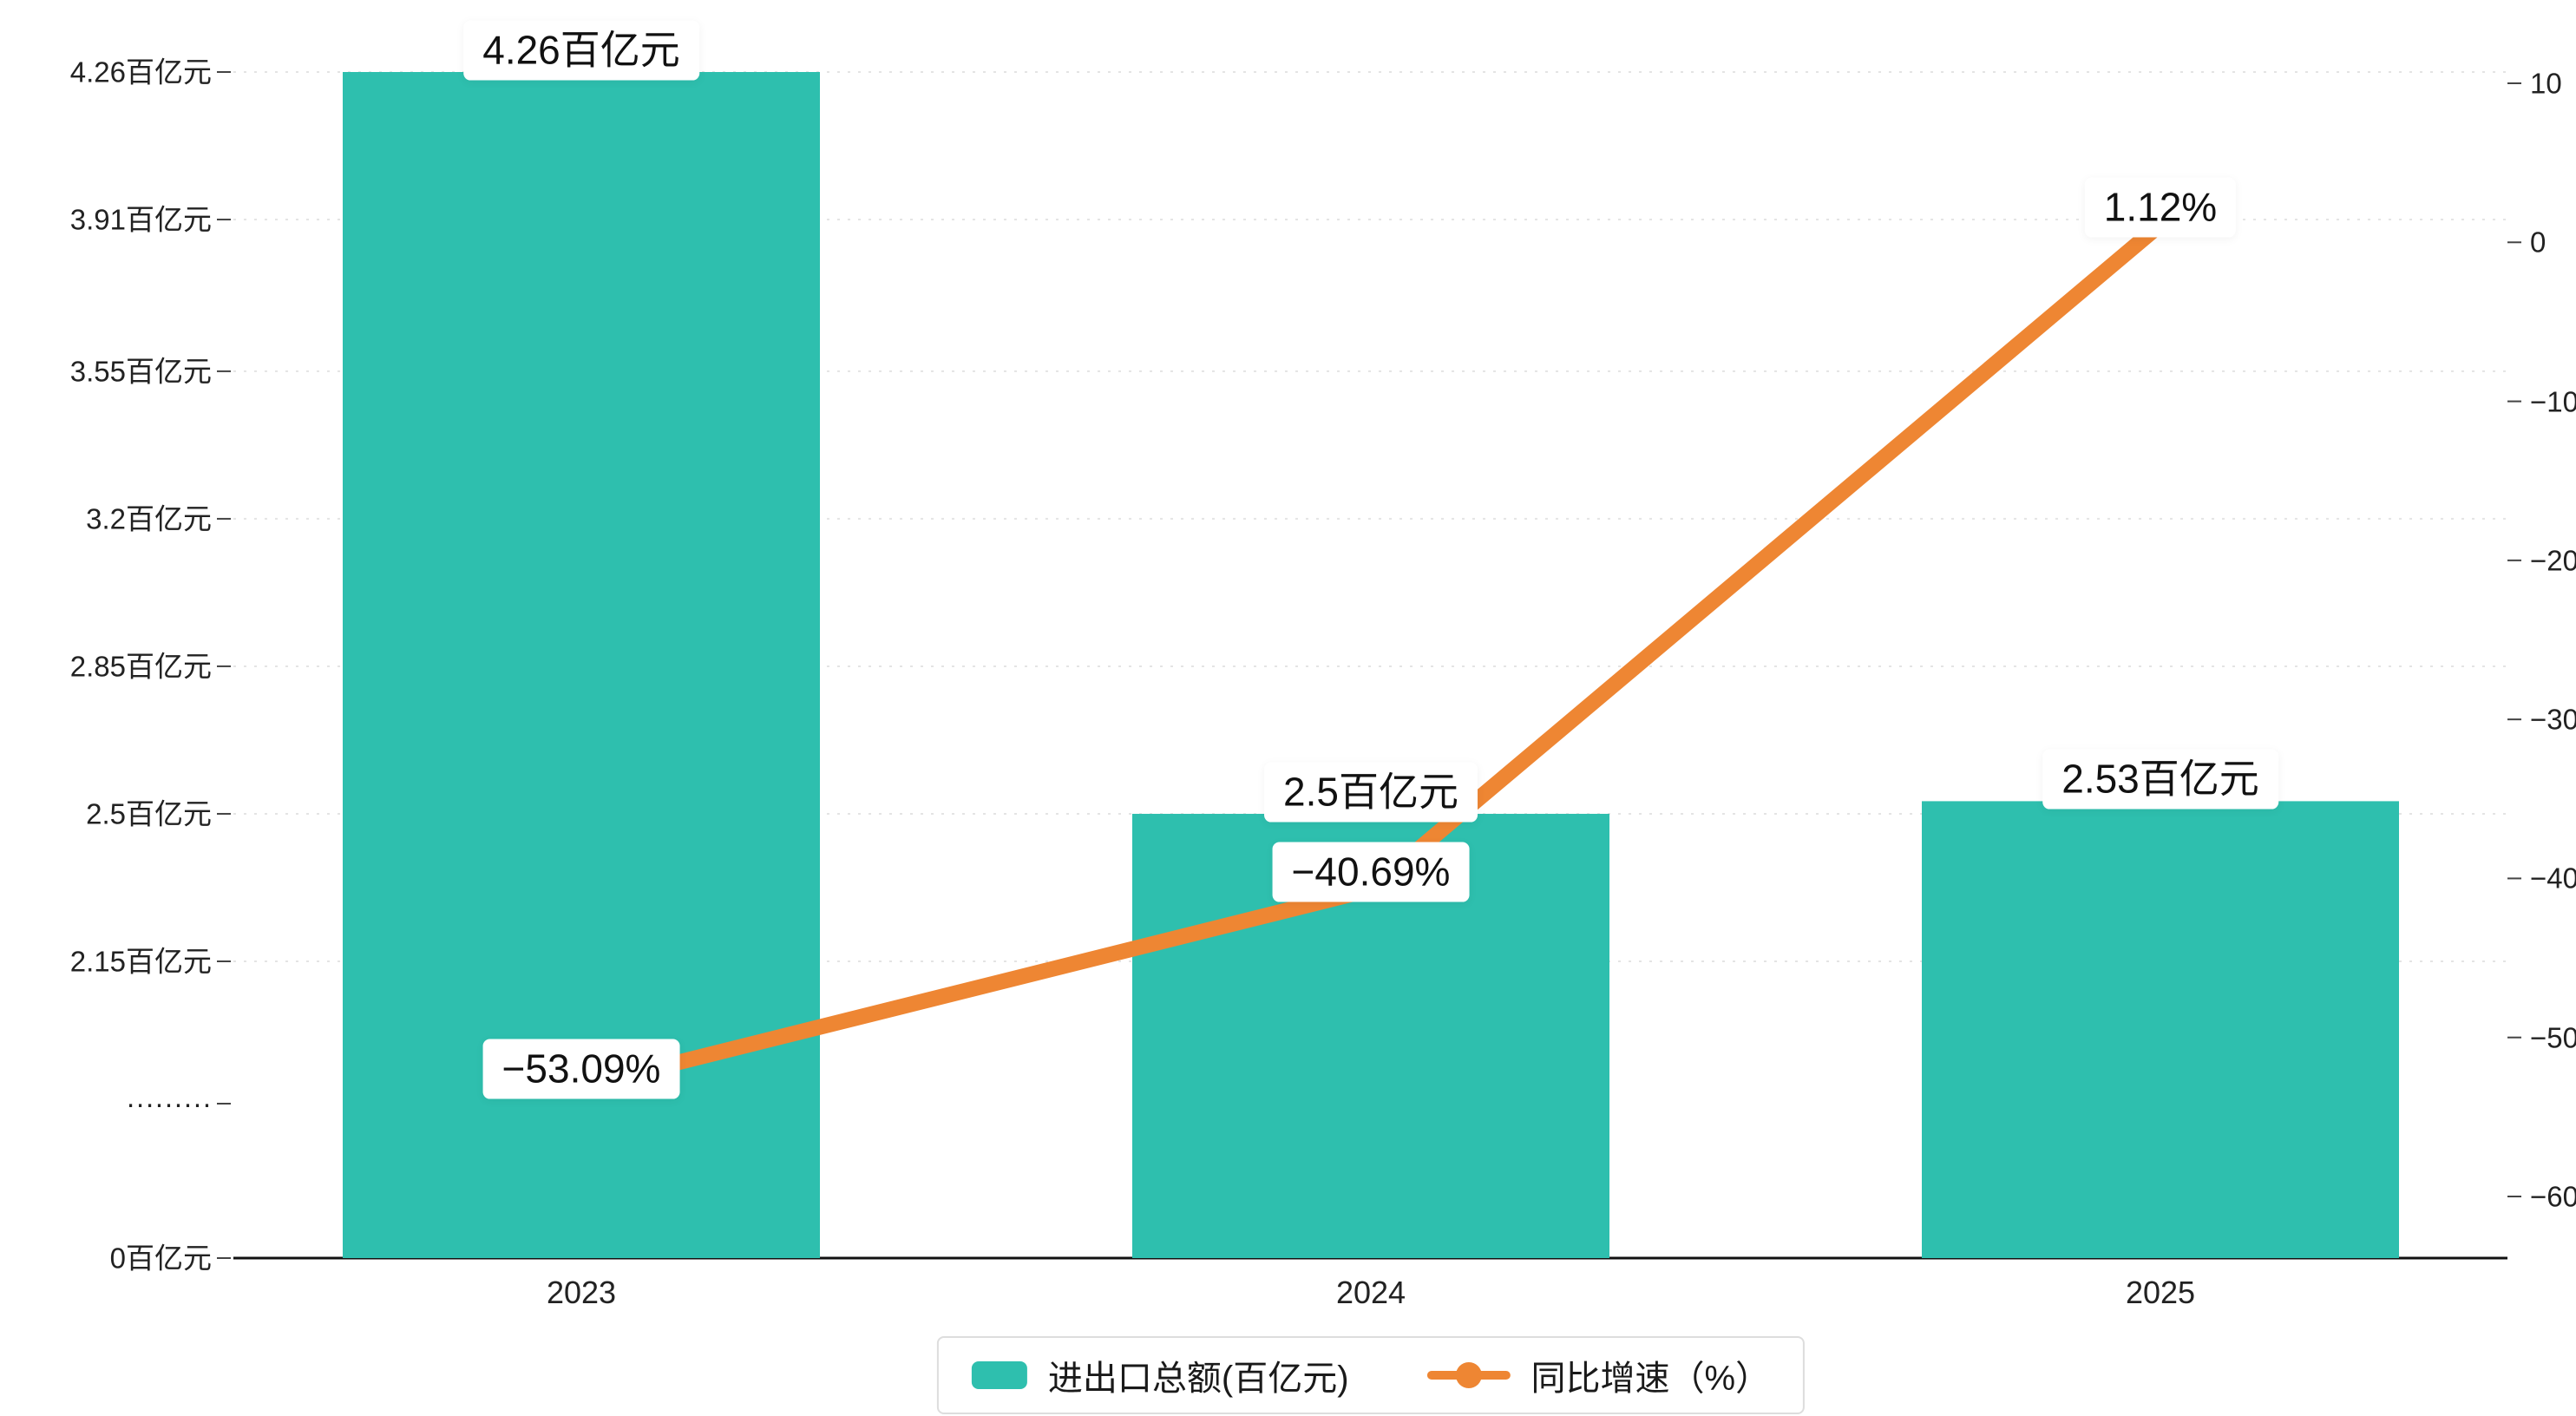 The width and height of the screenshot is (2576, 1416). What do you see at coordinates (999, 1375) in the screenshot?
I see `legend-bar-swatch-icon` at bounding box center [999, 1375].